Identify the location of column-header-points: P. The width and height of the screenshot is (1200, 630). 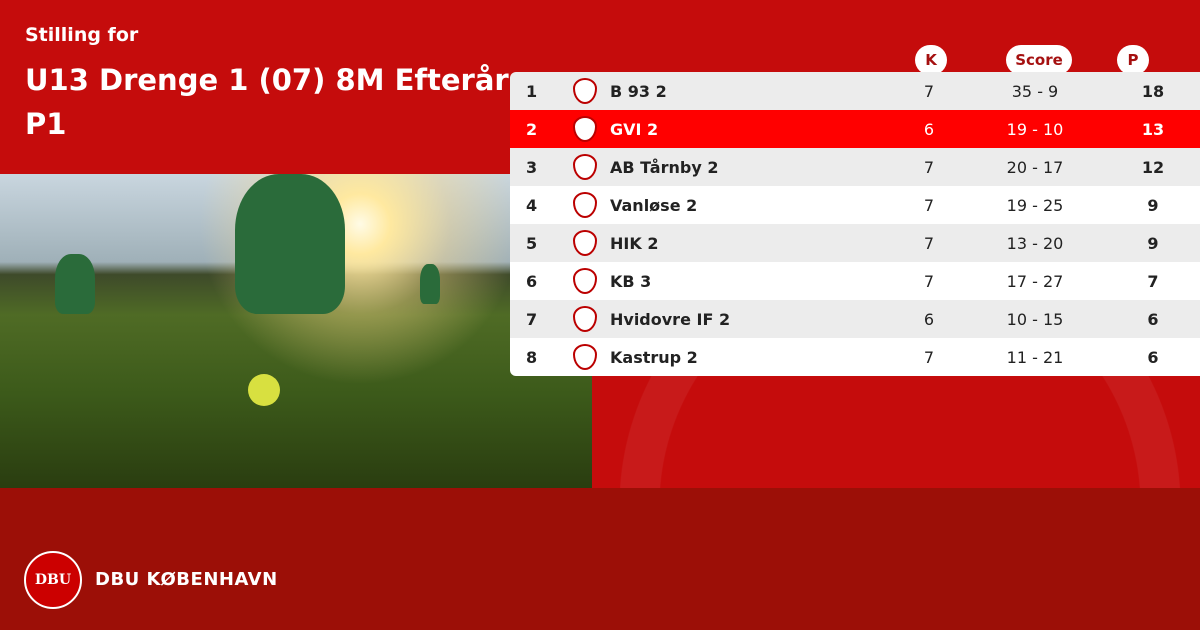
(1133, 60).